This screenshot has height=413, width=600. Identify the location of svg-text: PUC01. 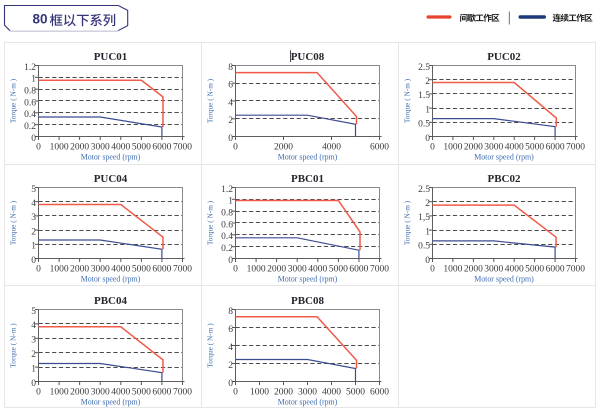
(111, 57).